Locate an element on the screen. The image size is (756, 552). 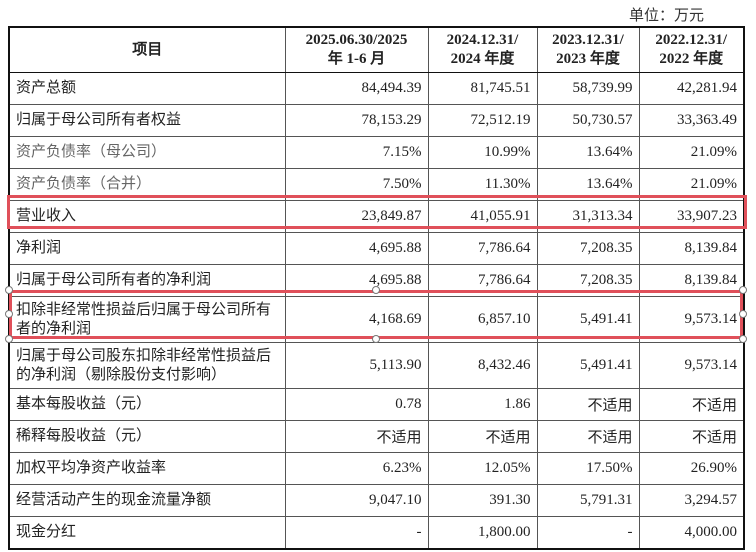
row-label: 归属于母公司所有者权益 is located at coordinates (147, 120).